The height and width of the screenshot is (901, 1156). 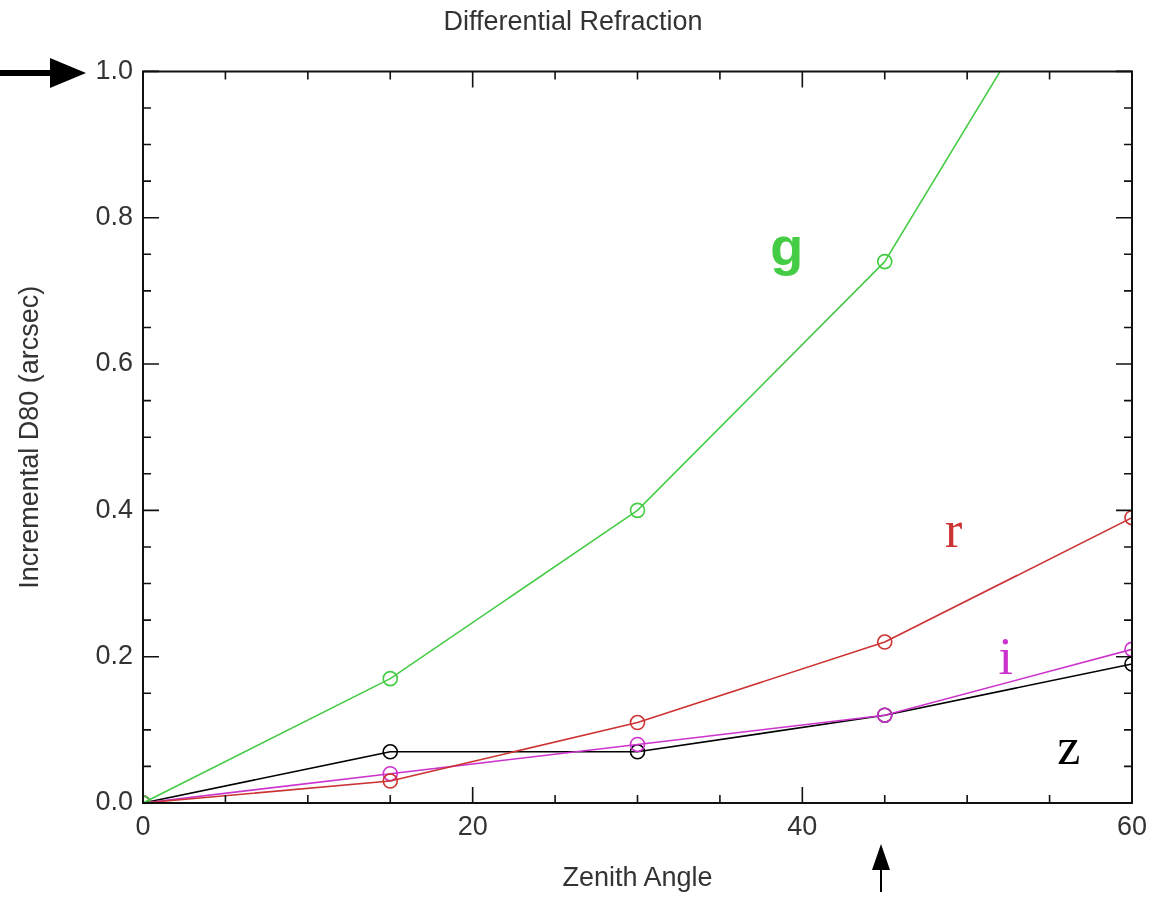 I want to click on y-tick-label: 0.8, so click(x=114, y=216).